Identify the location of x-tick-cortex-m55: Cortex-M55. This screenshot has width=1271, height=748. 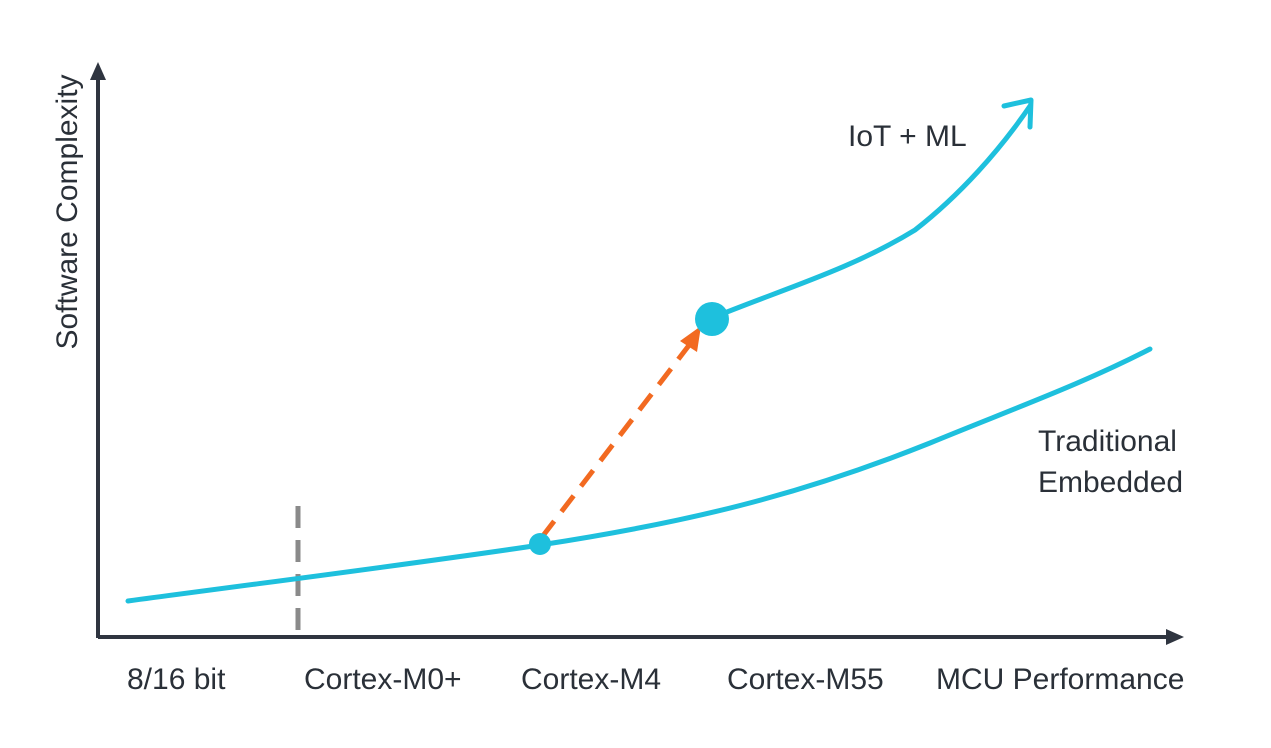
(805, 679).